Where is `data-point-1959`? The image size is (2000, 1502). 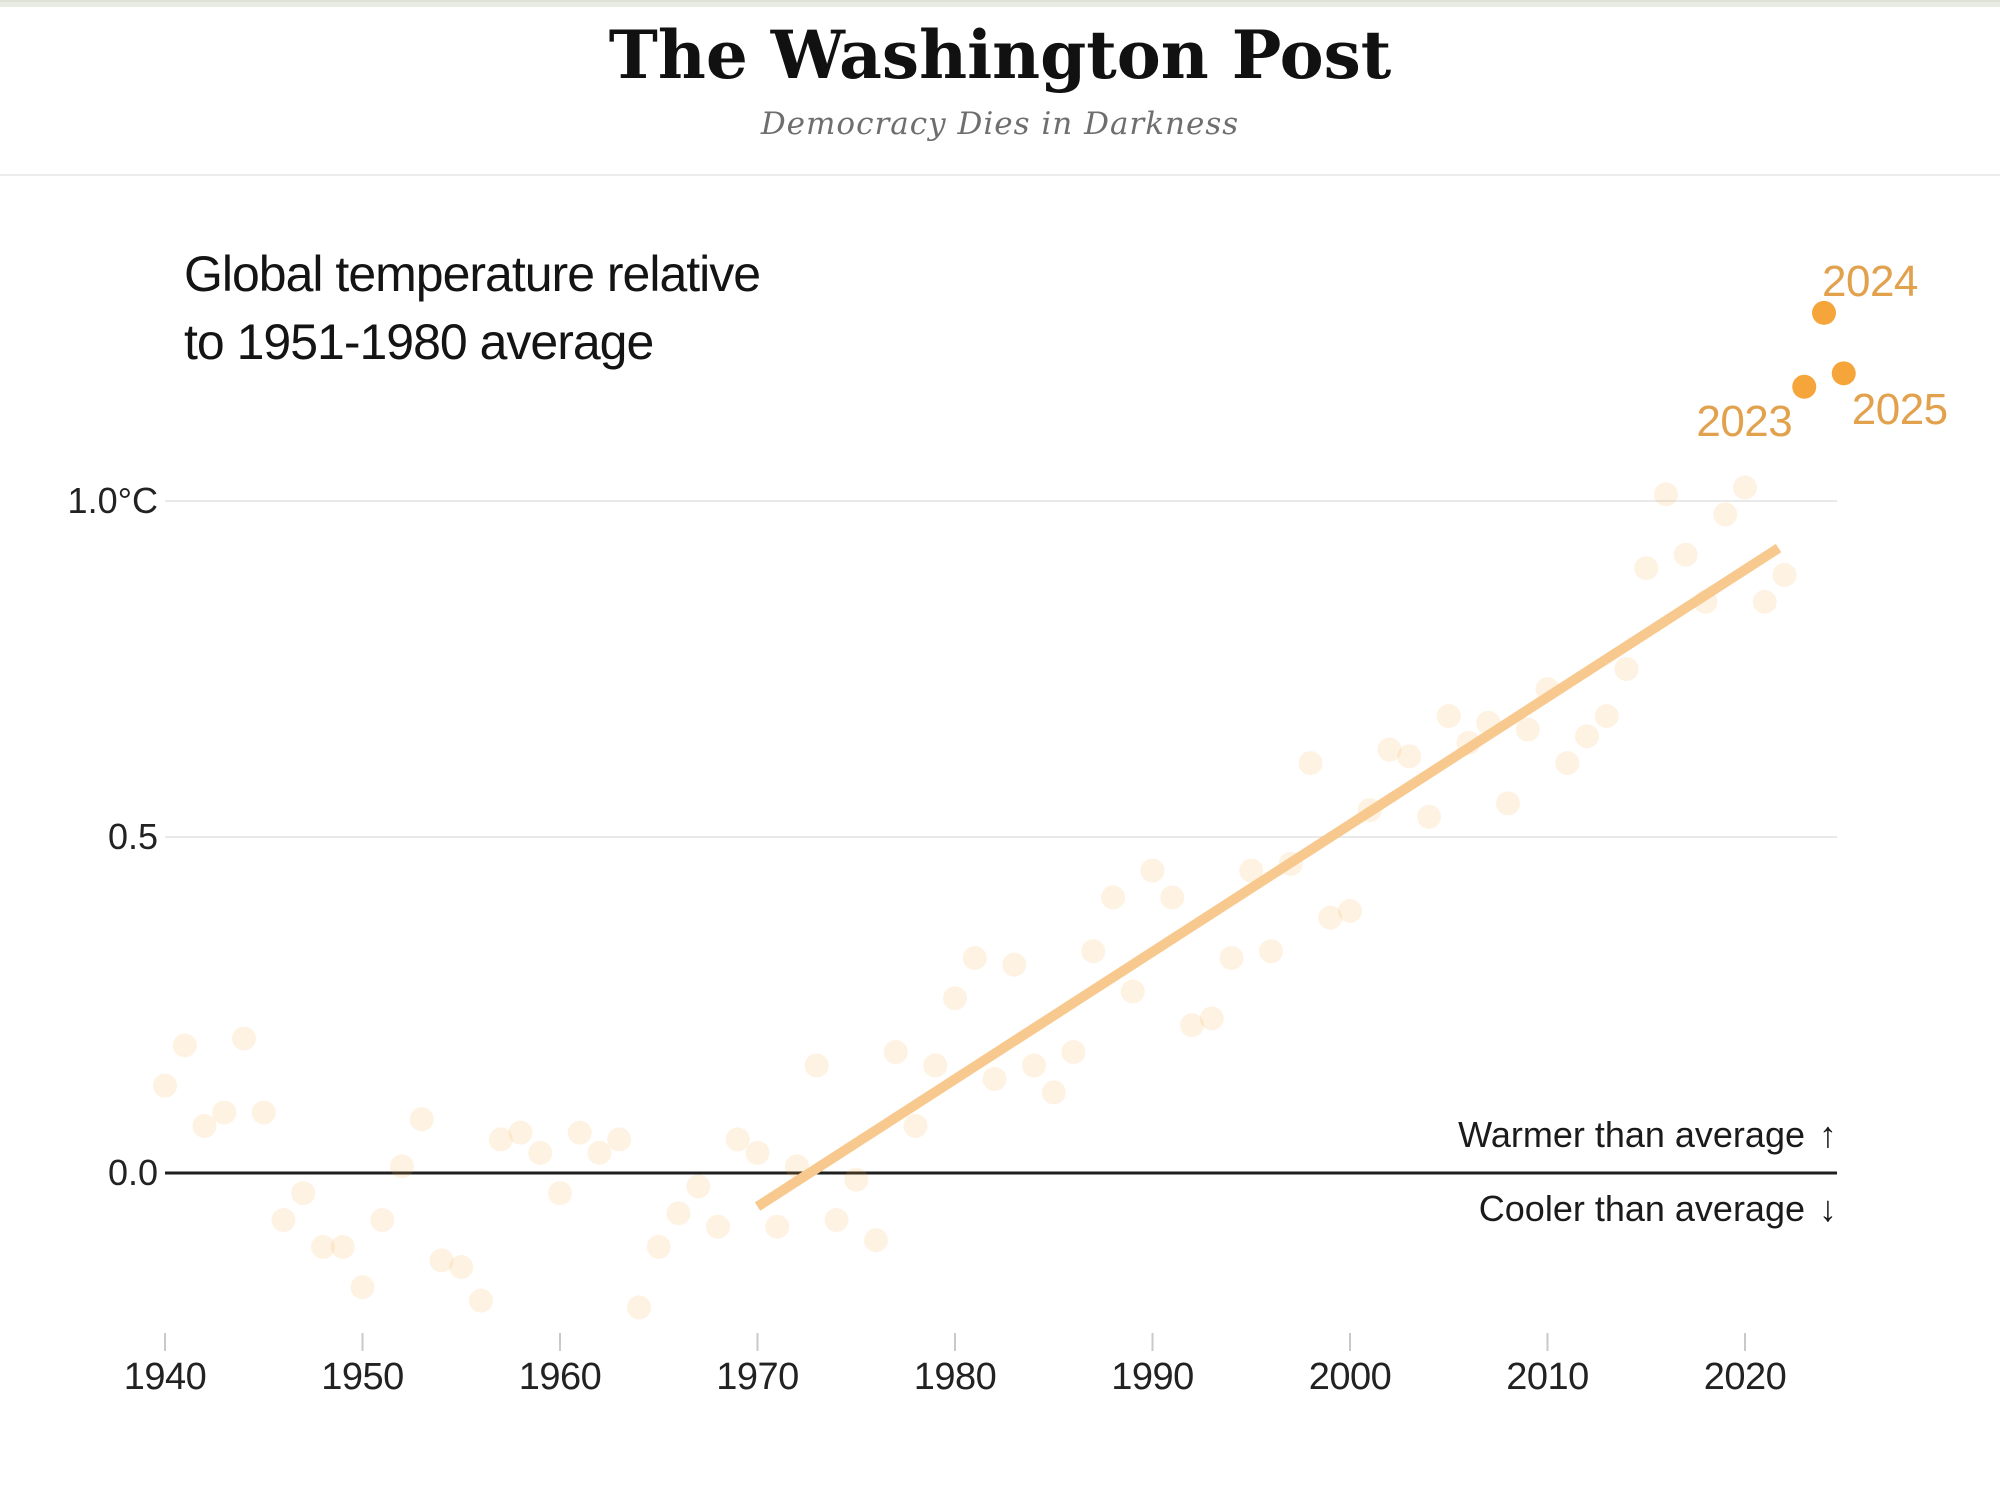 data-point-1959 is located at coordinates (540, 1152).